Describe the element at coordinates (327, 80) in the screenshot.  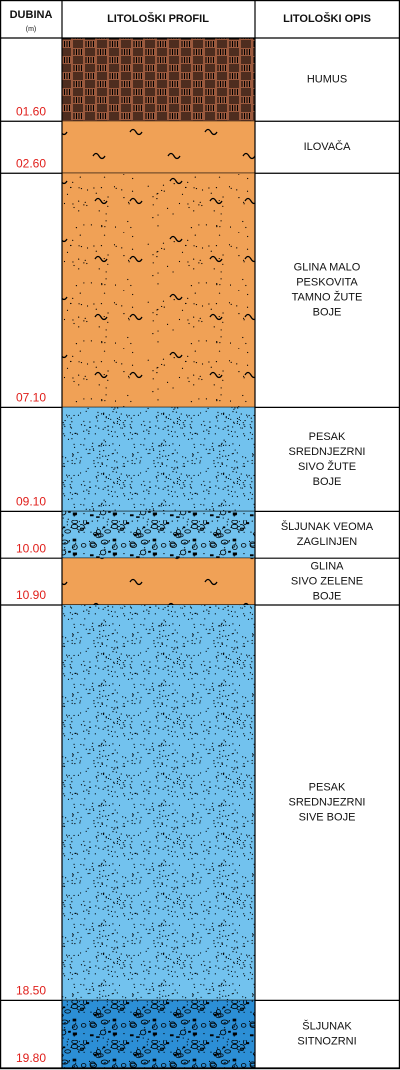
I see `description-line: HUMUS` at that location.